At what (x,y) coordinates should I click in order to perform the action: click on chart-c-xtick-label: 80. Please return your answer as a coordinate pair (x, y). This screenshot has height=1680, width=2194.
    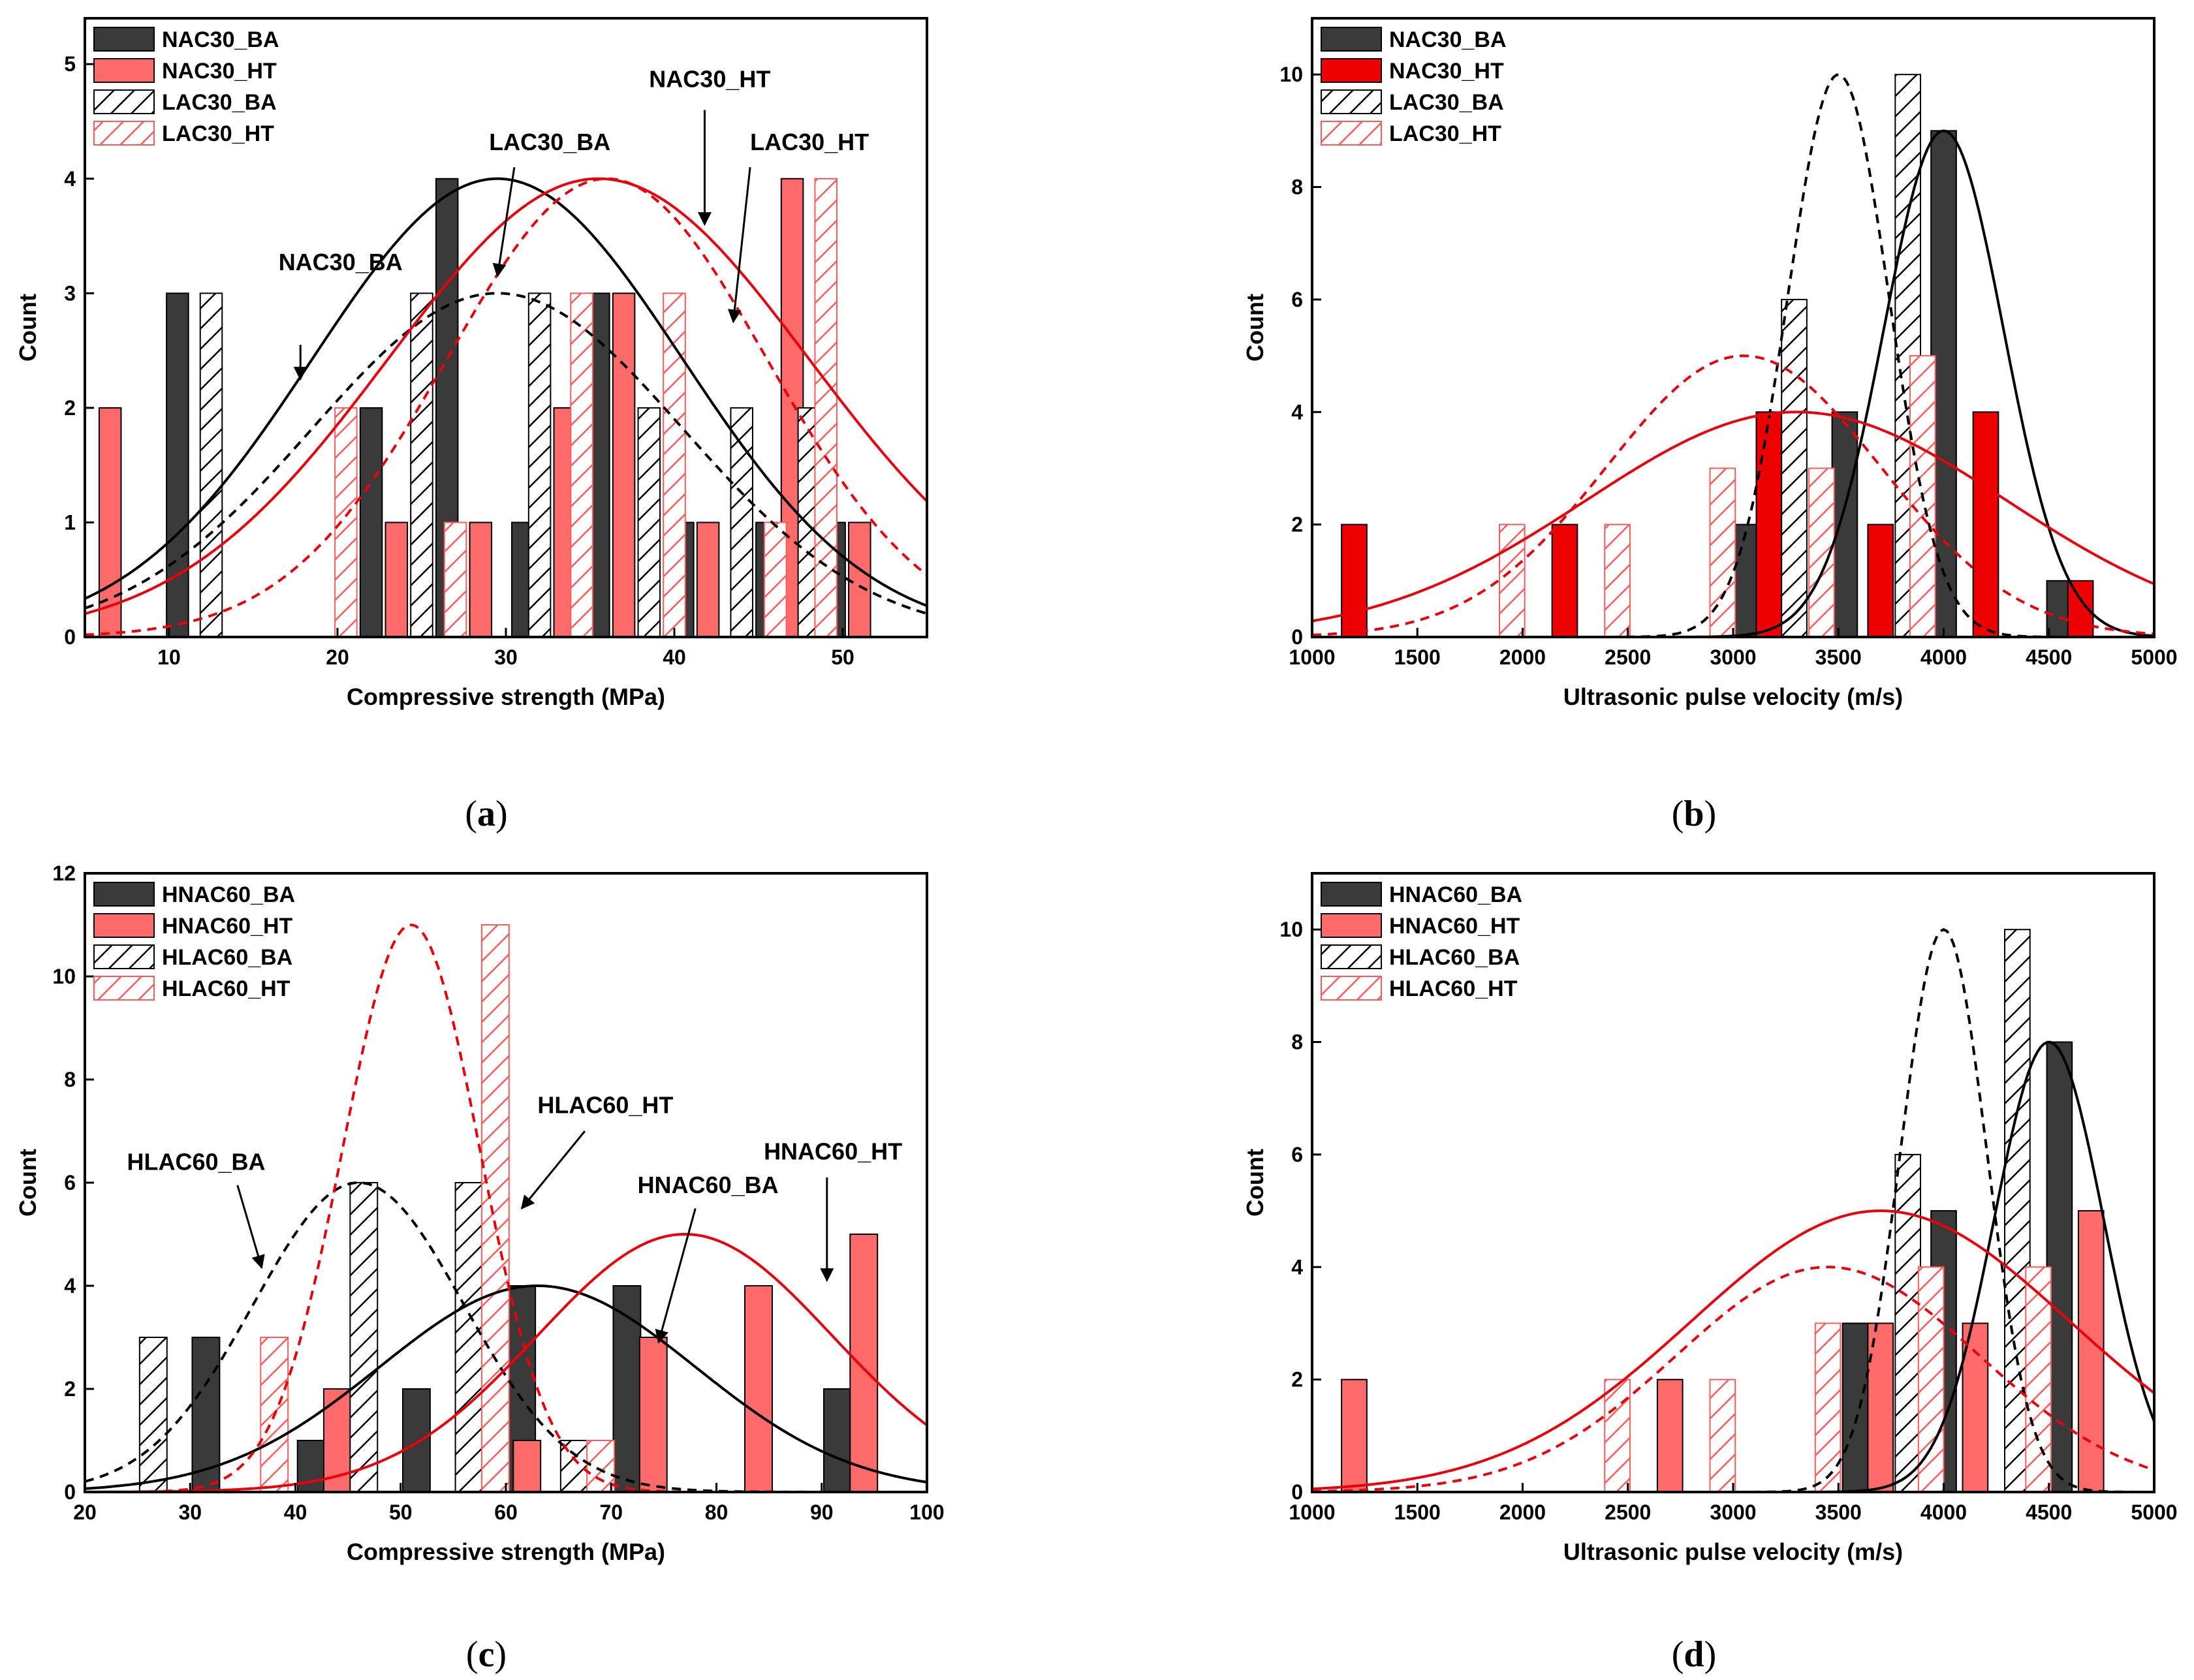
    Looking at the image, I should click on (717, 1512).